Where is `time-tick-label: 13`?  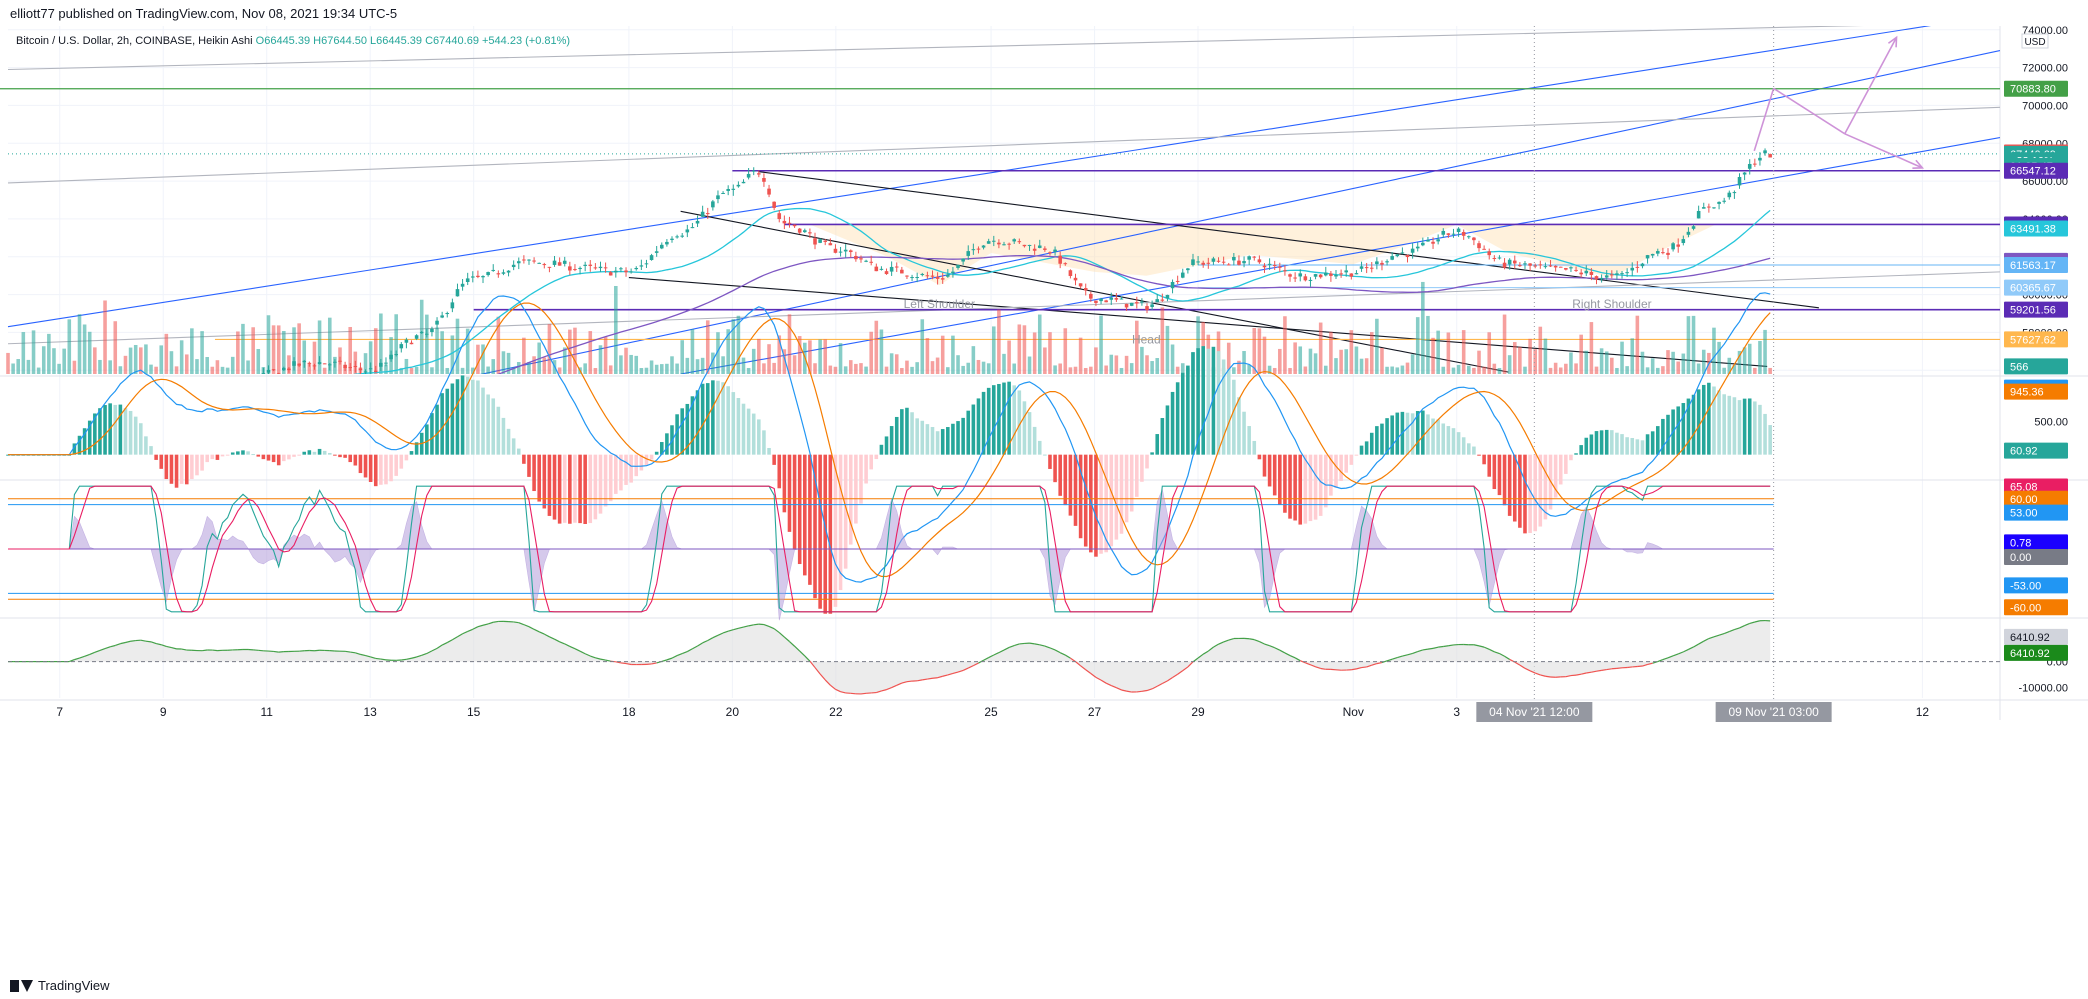
time-tick-label: 13 is located at coordinates (371, 712).